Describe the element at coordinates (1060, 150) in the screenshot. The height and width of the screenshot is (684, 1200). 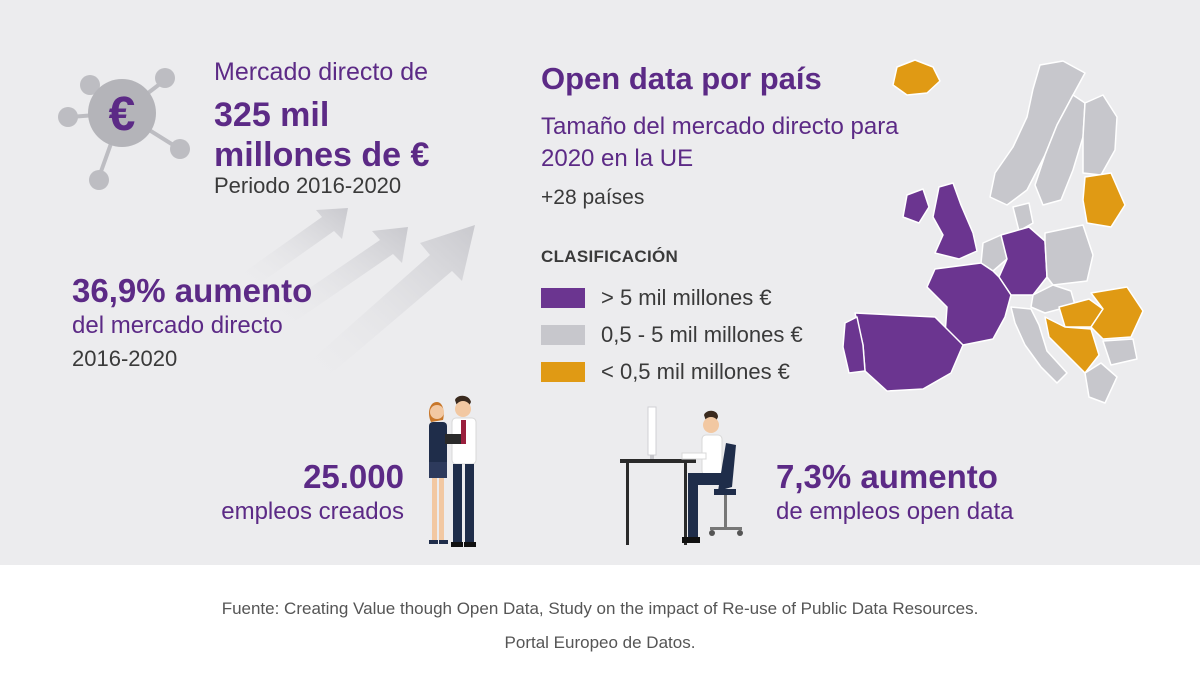
I see `map-sweden` at that location.